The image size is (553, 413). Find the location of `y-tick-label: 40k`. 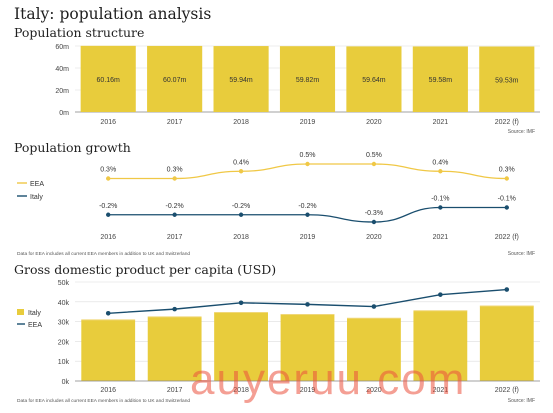

y-tick-label: 40k is located at coordinates (64, 303).